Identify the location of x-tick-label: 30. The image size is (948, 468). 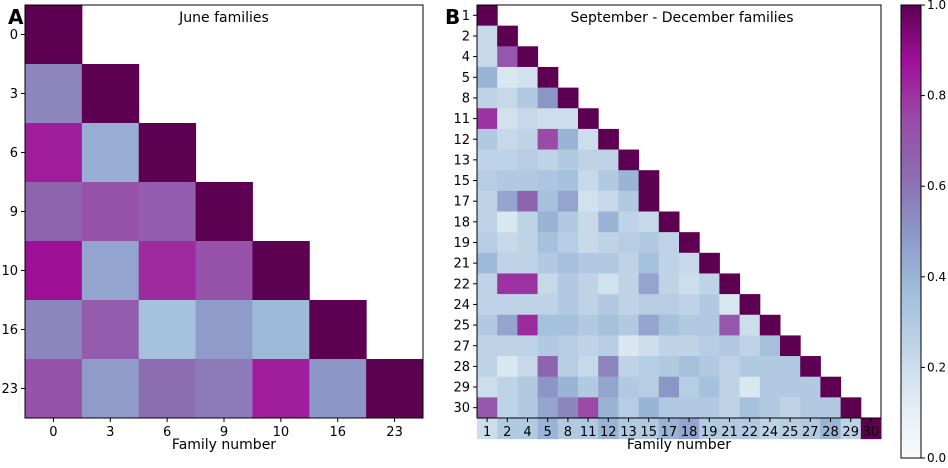
(871, 432).